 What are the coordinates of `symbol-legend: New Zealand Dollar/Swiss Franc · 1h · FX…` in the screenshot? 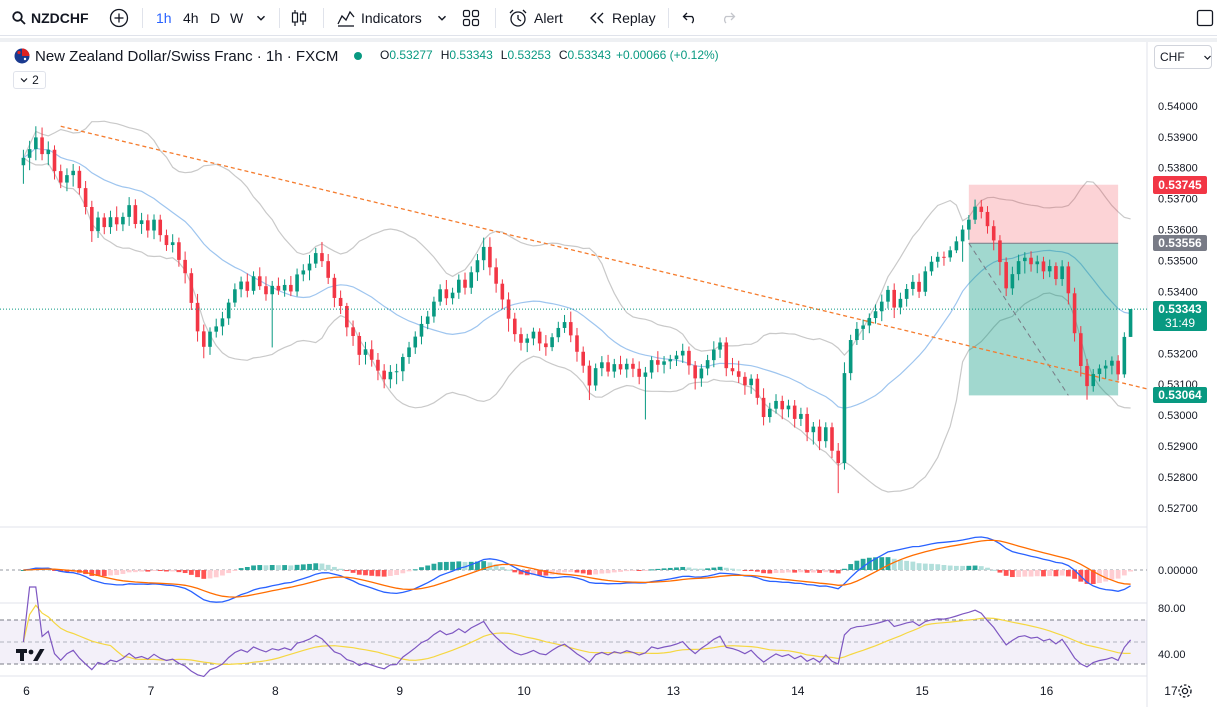 It's located at (188, 56).